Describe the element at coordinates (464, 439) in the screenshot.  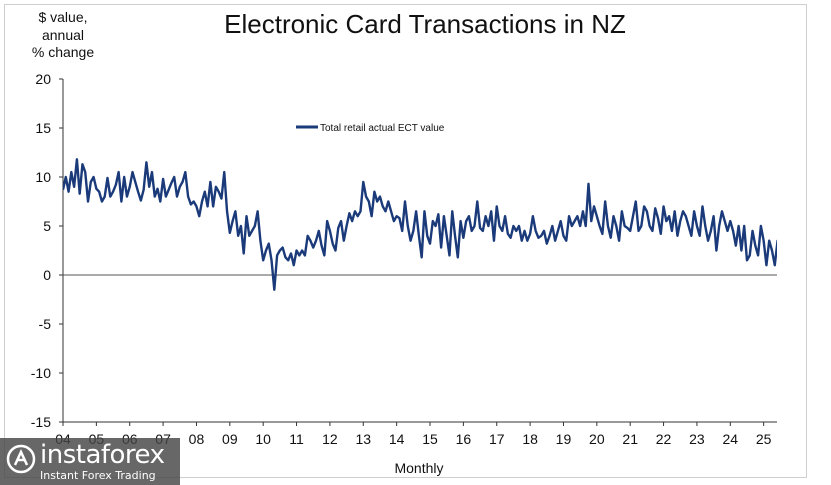
I see `x-tick-label: 16` at that location.